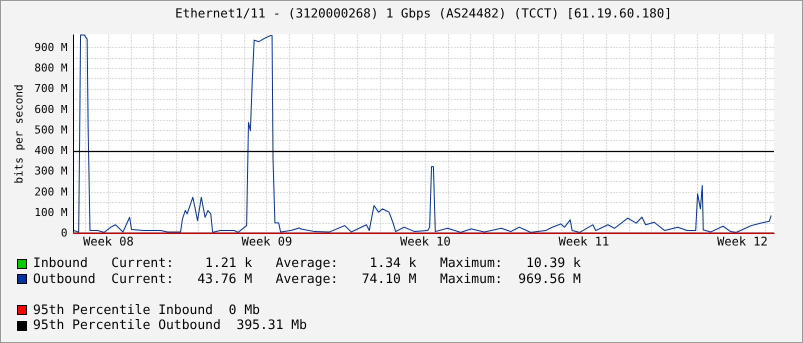 The width and height of the screenshot is (803, 343). What do you see at coordinates (19, 134) in the screenshot?
I see `y-axis-title: bits per second` at bounding box center [19, 134].